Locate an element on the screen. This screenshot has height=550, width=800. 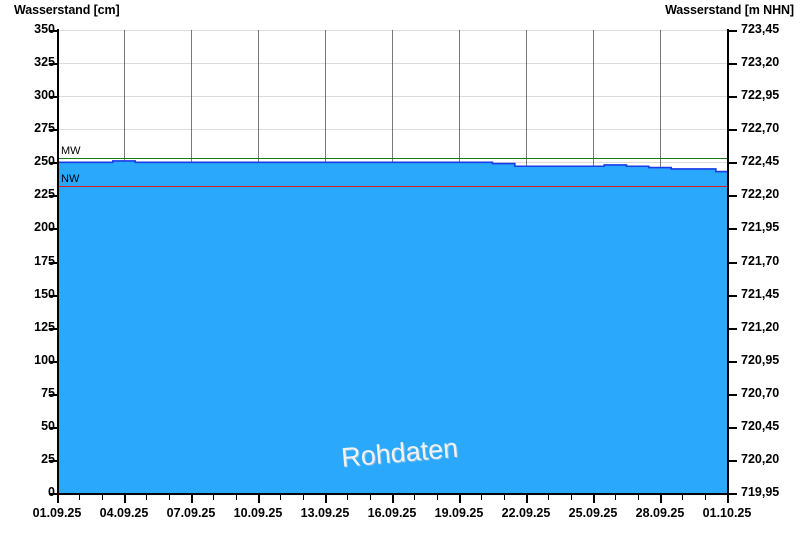
right-axis-title: Wasserstand [m NHN] is located at coordinates (729, 10).